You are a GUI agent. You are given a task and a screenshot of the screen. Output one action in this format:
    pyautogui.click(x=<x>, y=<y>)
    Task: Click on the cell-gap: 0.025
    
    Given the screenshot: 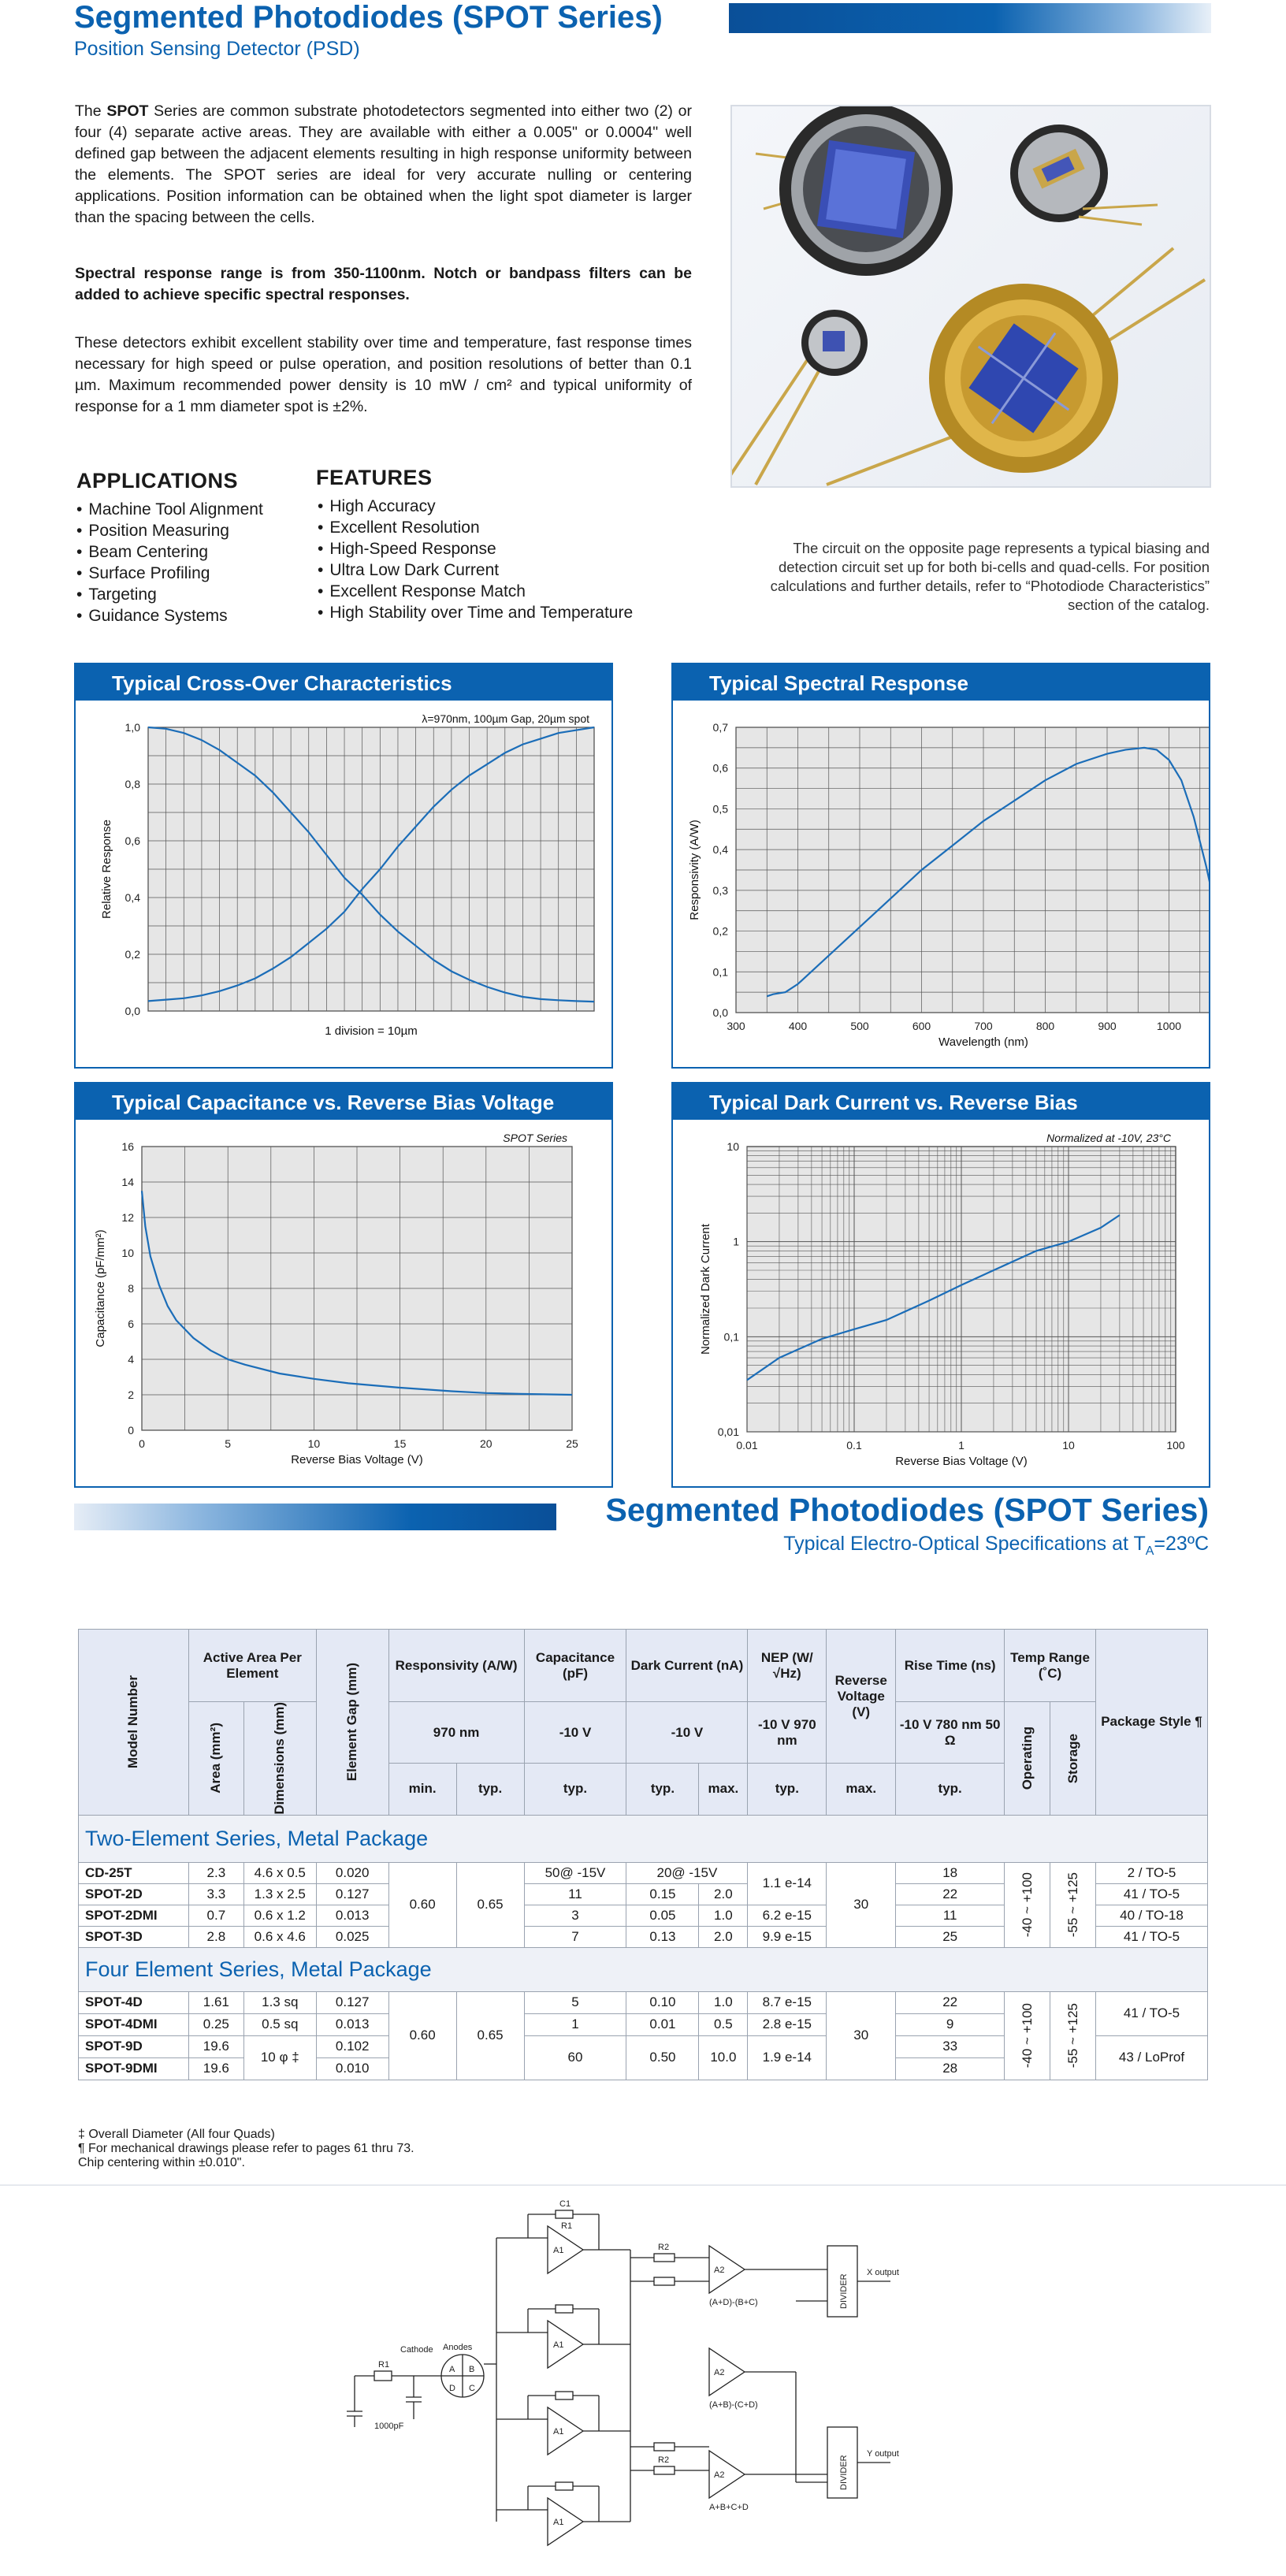 What is the action you would take?
    pyautogui.click(x=352, y=1936)
    